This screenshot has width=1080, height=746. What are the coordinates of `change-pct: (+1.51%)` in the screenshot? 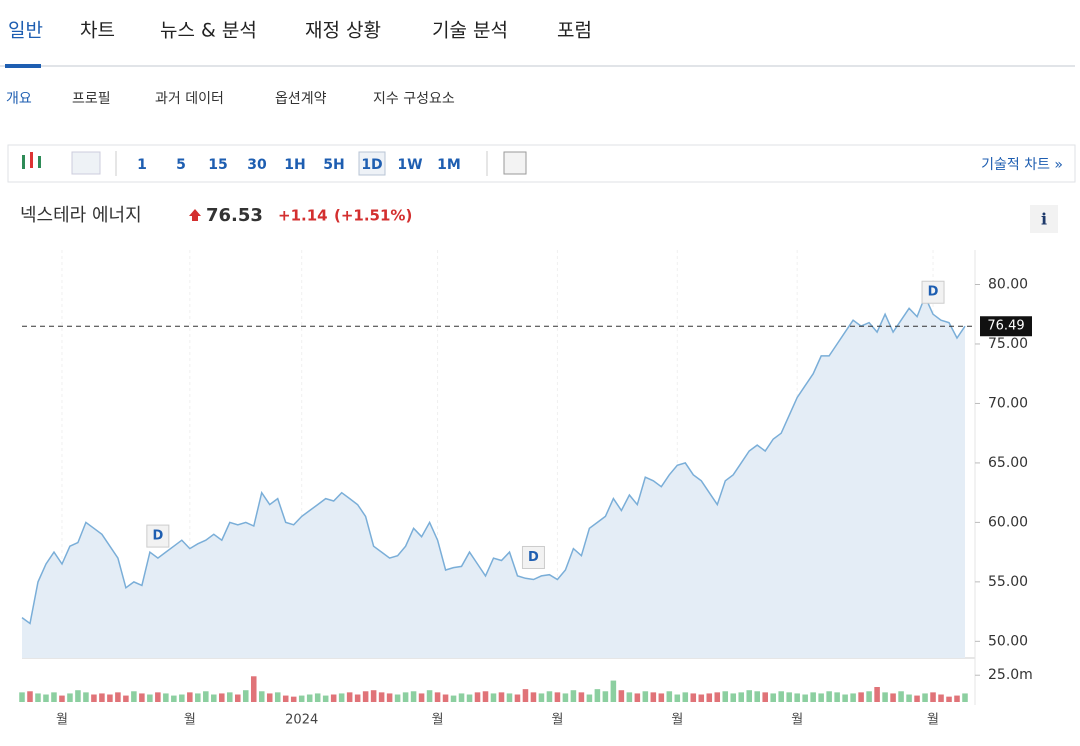 It's located at (373, 216).